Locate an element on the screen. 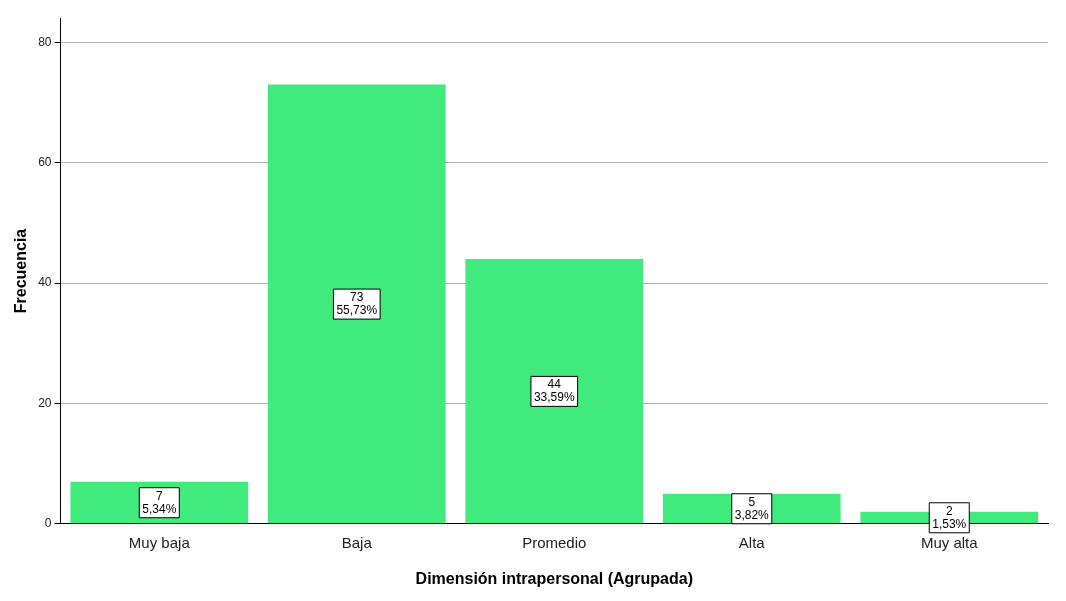 Image resolution: width=1066 pixels, height=601 pixels. data-label: 5 3,82% is located at coordinates (752, 508).